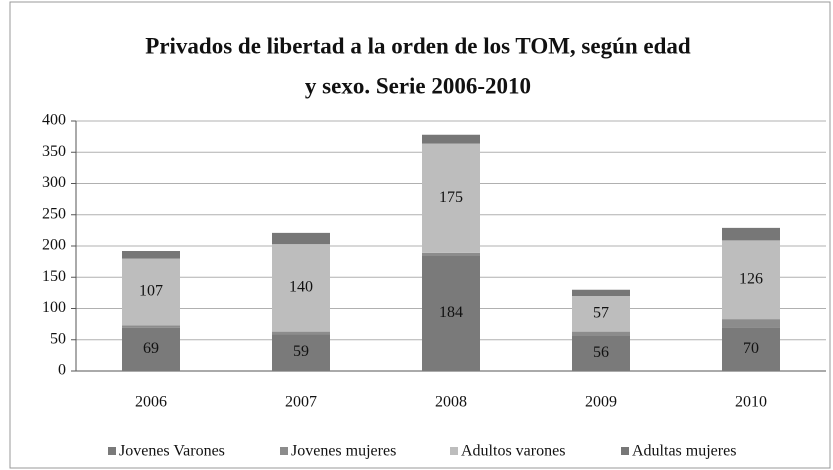 Image resolution: width=833 pixels, height=470 pixels. I want to click on data-label: 56, so click(601, 352).